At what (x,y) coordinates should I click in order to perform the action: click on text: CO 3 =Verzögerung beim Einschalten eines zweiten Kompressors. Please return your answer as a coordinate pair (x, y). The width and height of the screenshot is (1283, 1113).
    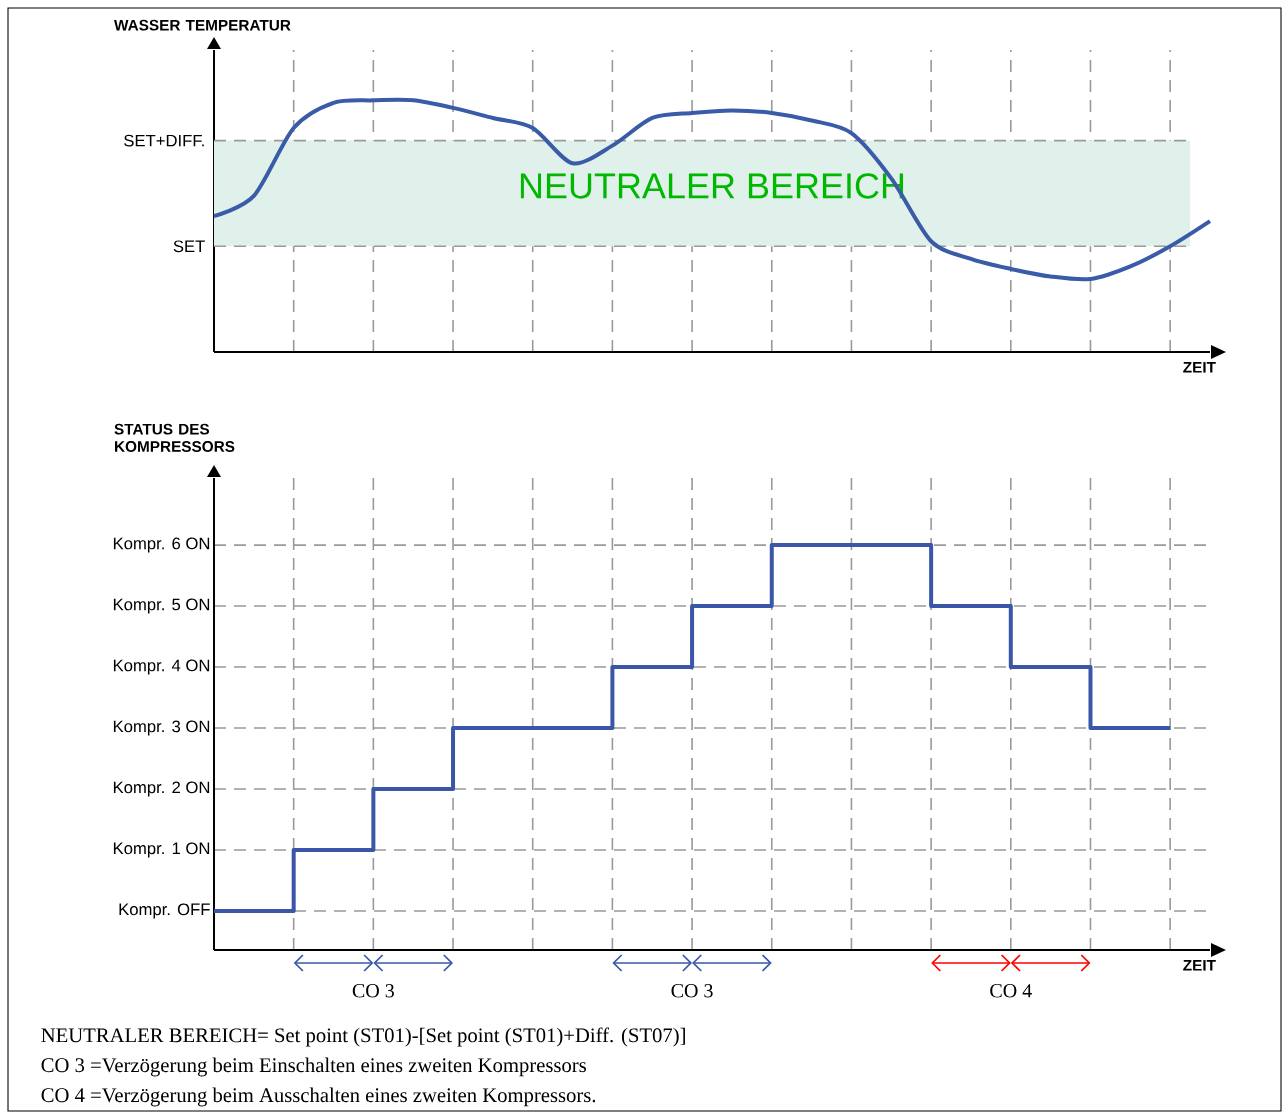
    Looking at the image, I should click on (313, 1067).